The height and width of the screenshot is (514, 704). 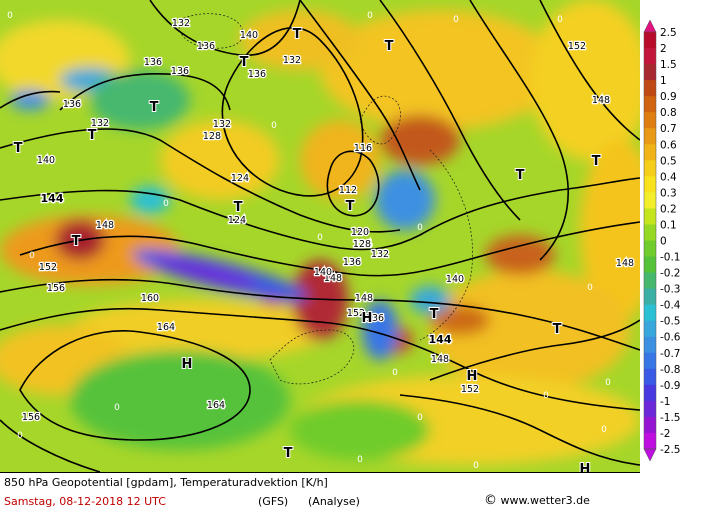 I want to click on isoline-label: 116, so click(x=363, y=148).